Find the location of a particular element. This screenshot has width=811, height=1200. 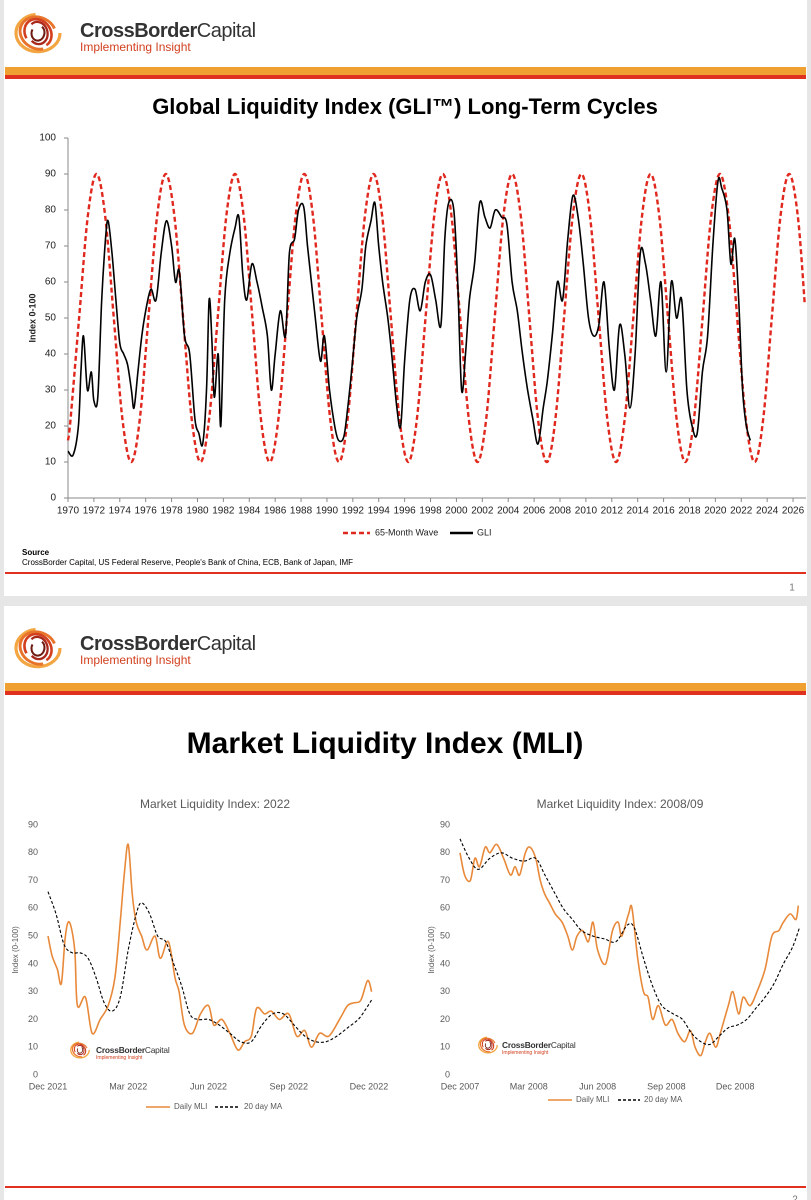

y-tick-label: 90 is located at coordinates (445, 824).